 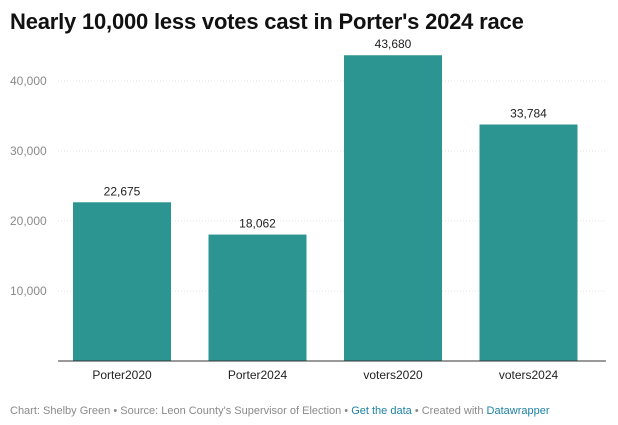 I want to click on created-with-text: Created with, so click(x=454, y=411).